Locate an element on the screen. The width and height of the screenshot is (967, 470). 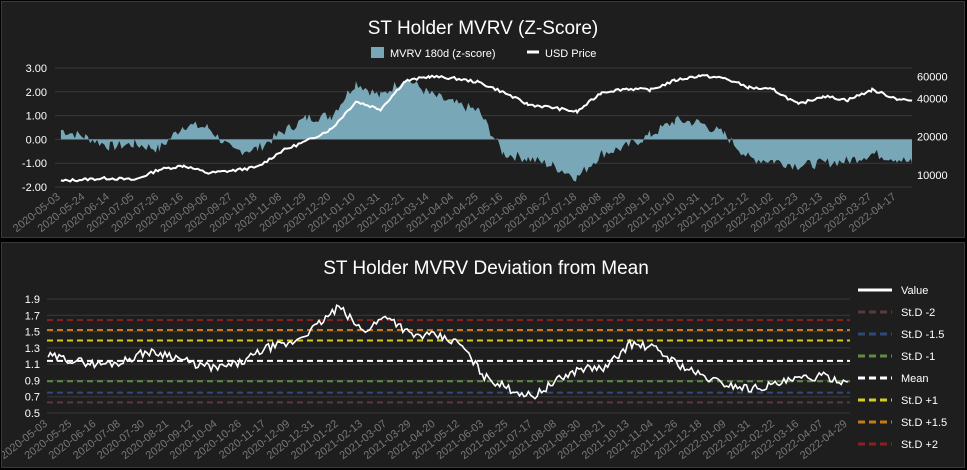
y-tick-label: 1.5 is located at coordinates (32, 333).